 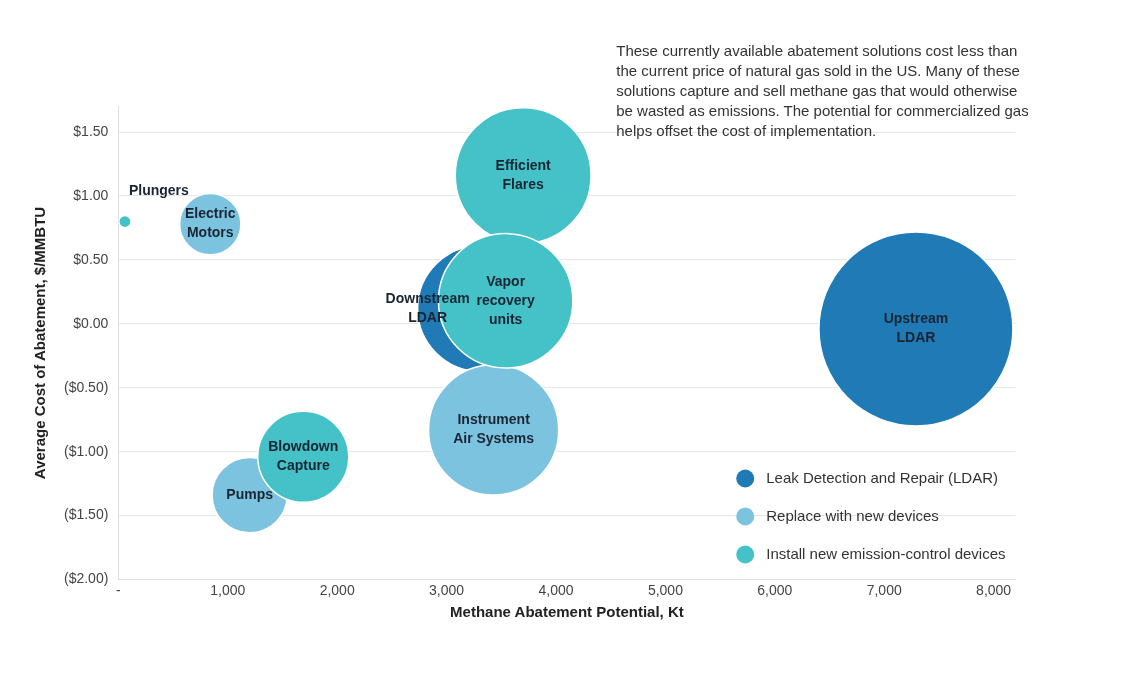 I want to click on annotation: Pumps, so click(x=250, y=493).